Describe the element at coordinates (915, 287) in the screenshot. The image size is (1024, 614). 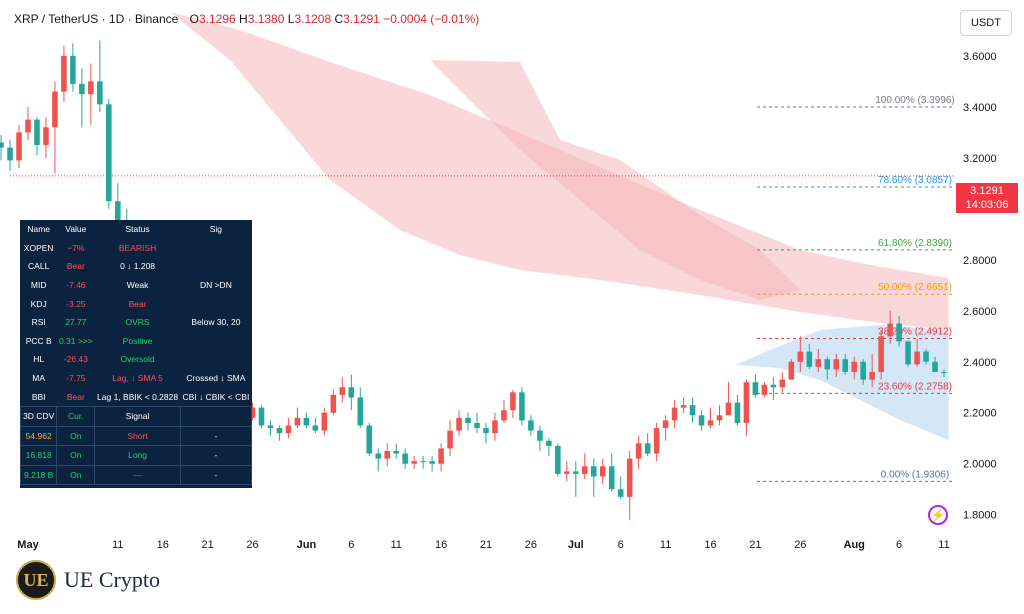
I see `fib-level-label: 50.00% (2.6651)` at that location.